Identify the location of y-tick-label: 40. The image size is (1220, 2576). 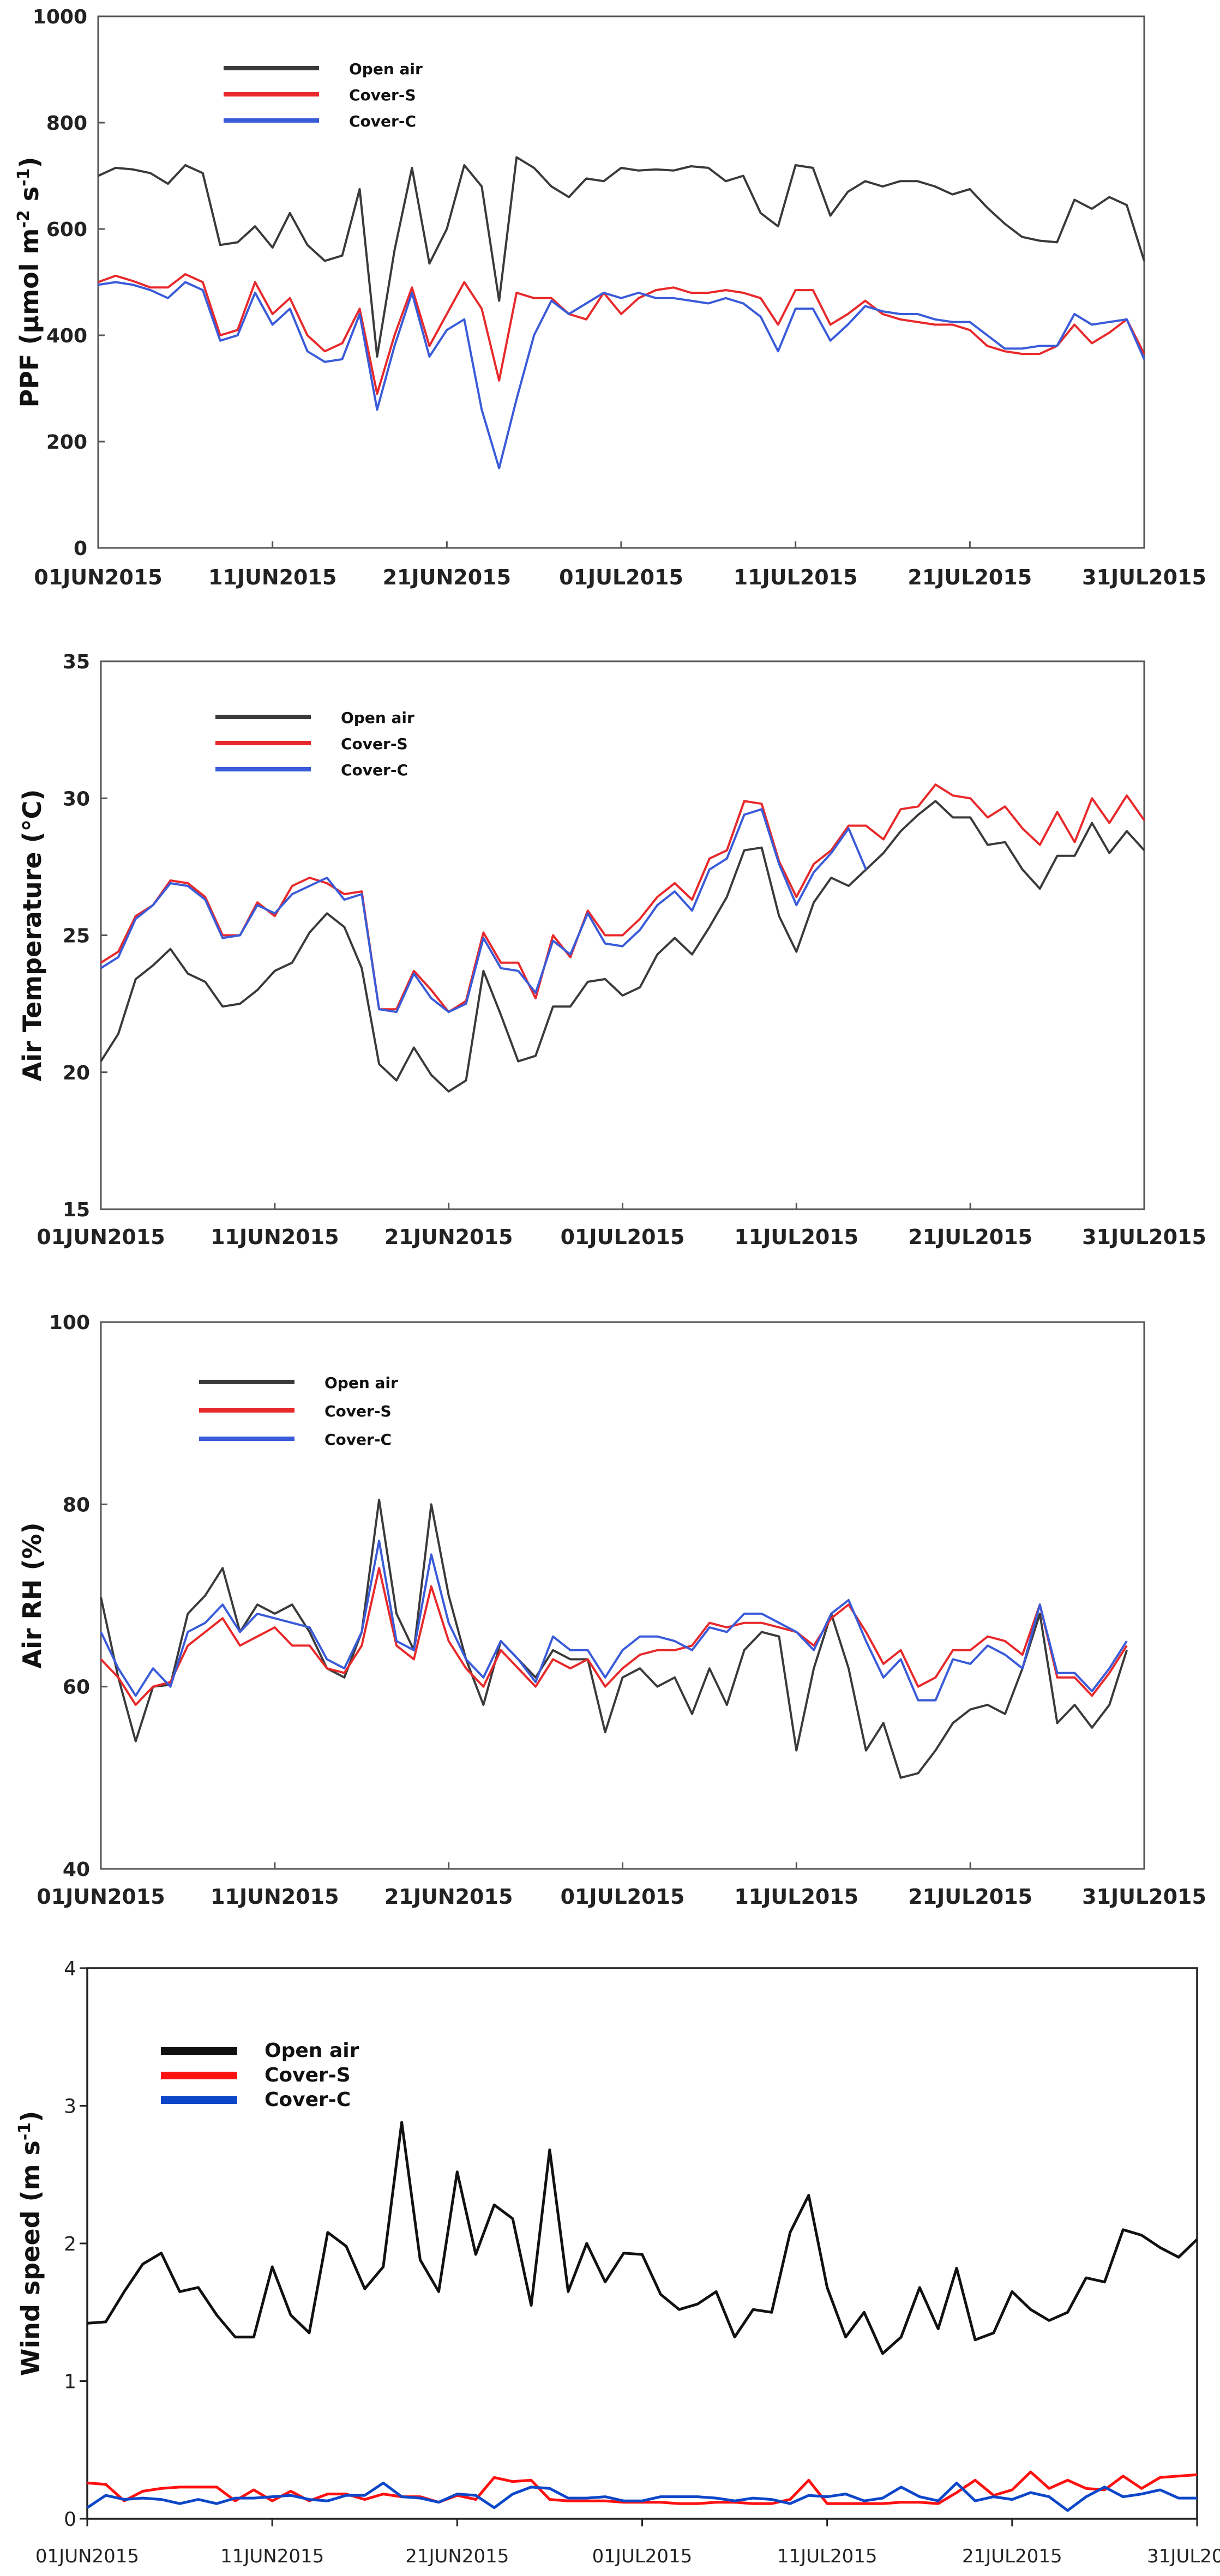
(76, 1870).